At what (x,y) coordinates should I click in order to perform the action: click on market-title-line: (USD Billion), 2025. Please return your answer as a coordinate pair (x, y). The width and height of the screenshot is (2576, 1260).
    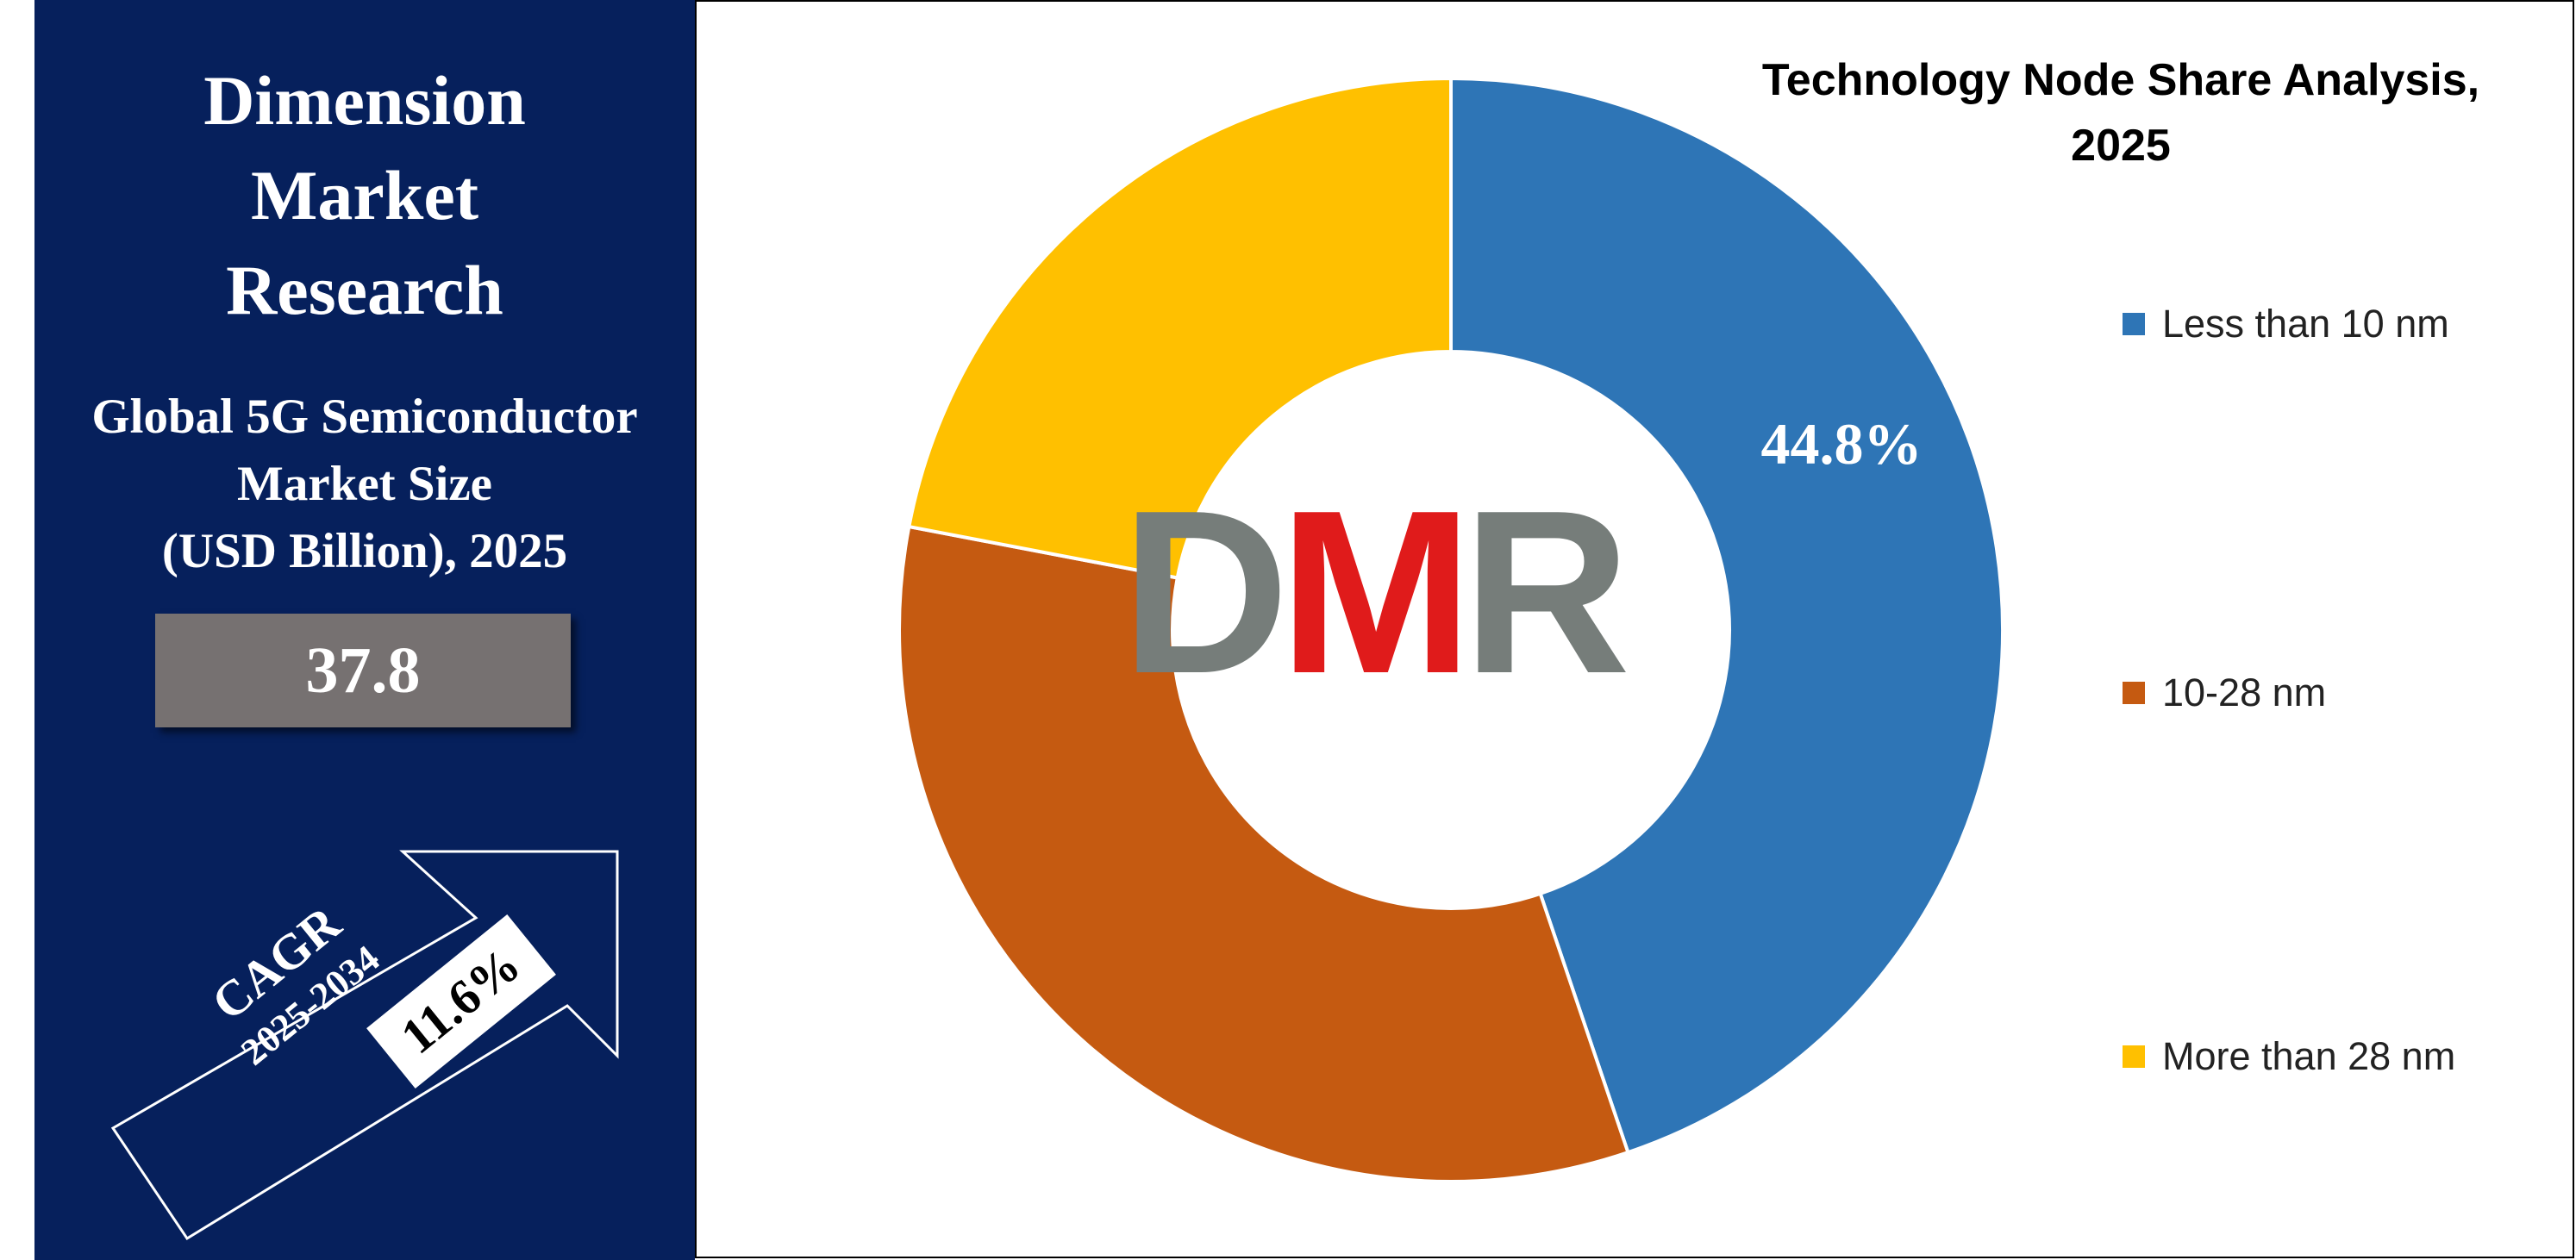
    Looking at the image, I should click on (365, 551).